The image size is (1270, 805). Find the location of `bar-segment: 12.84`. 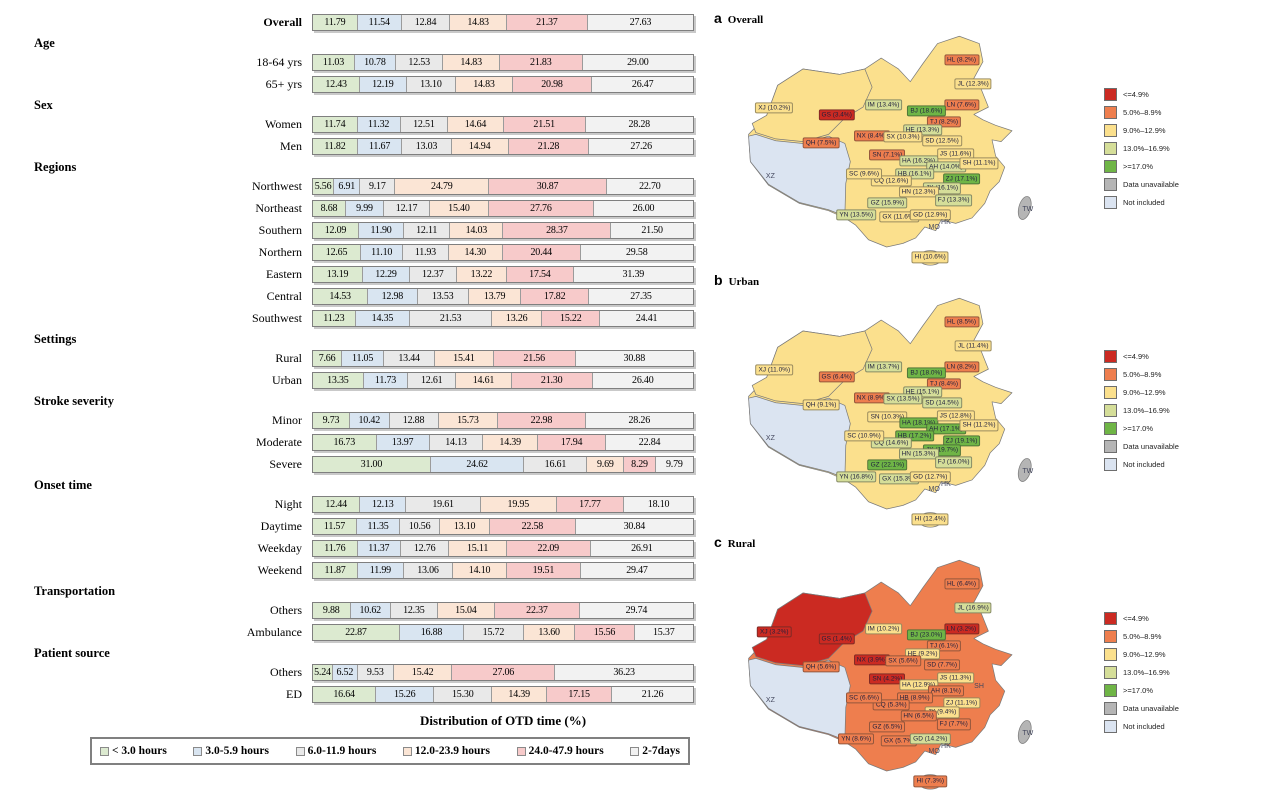

bar-segment: 12.84 is located at coordinates (426, 22).